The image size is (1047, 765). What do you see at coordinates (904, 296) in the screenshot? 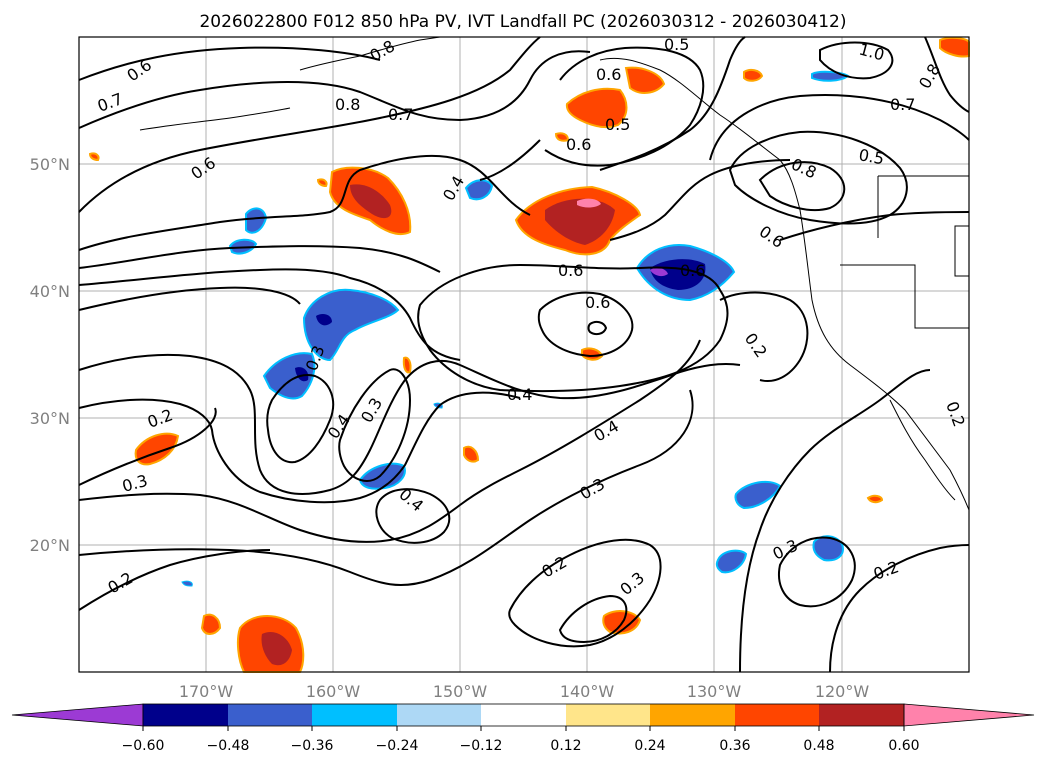
I see `state-border` at bounding box center [904, 296].